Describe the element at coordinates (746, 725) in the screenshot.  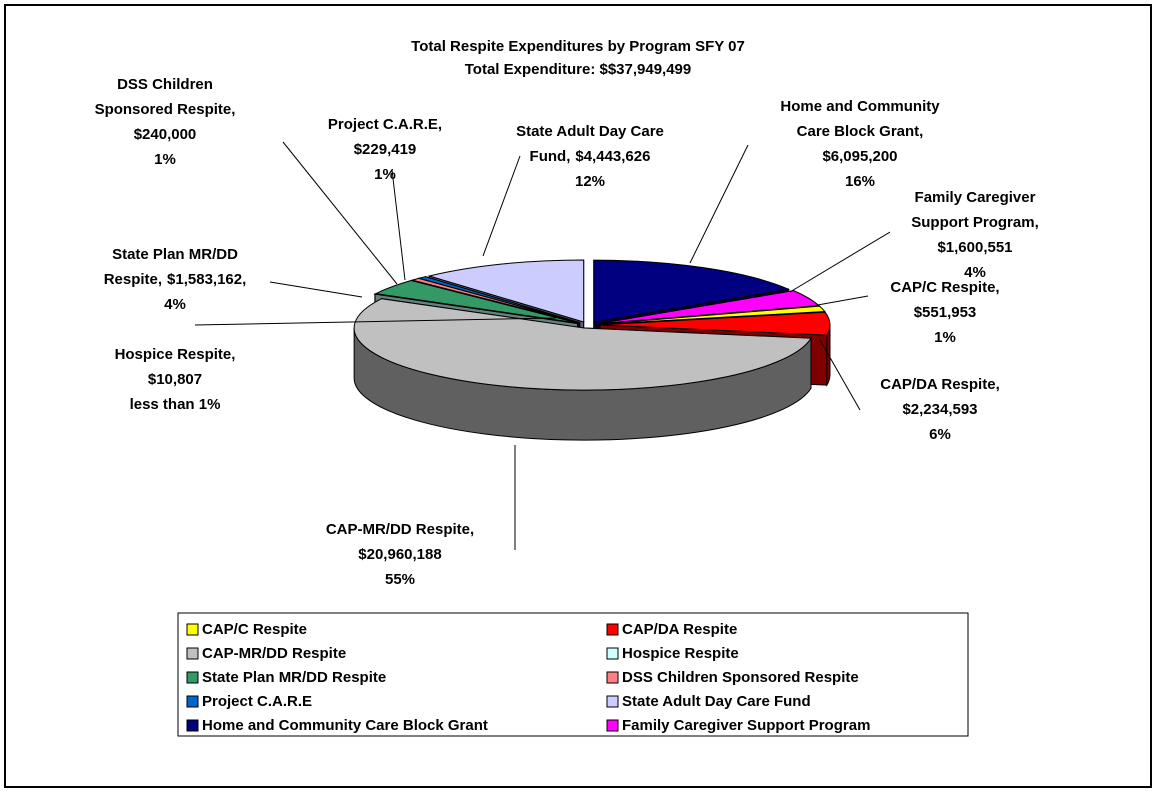
I see `legend-label: Family Caregiver Support Program` at that location.